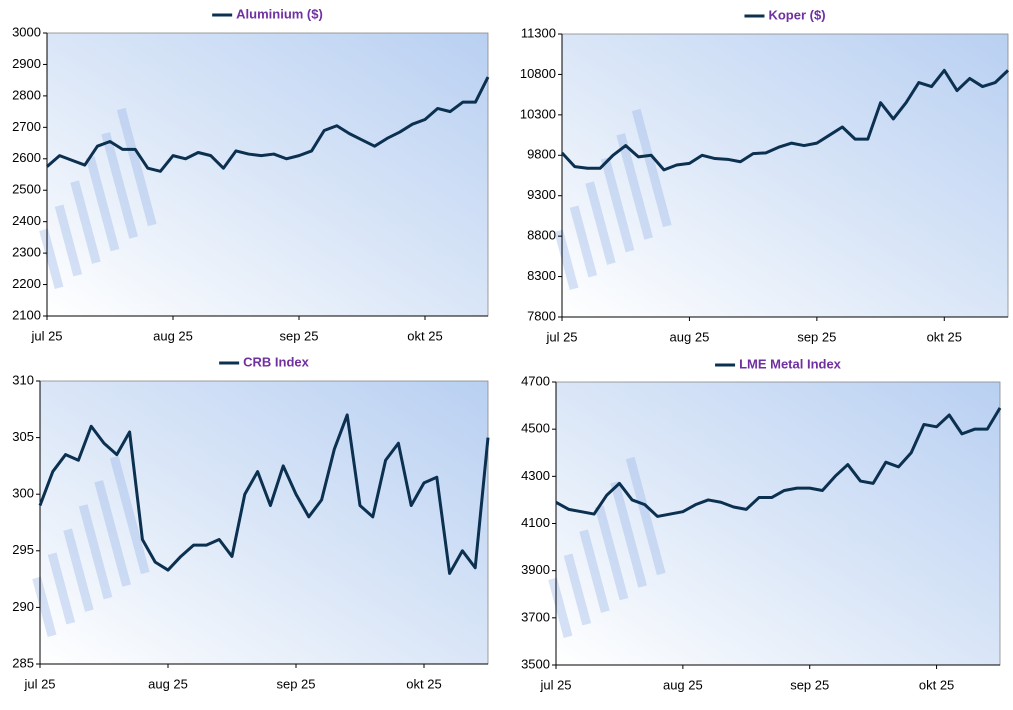 Image resolution: width=1013 pixels, height=710 pixels. Describe the element at coordinates (26, 283) in the screenshot. I see `y-tick-label: 2200` at that location.